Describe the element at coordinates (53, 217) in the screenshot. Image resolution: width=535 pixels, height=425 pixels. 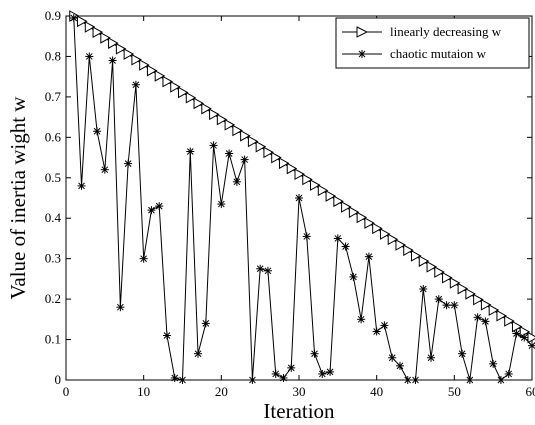
I see `y-tick-label: 0.4` at that location.